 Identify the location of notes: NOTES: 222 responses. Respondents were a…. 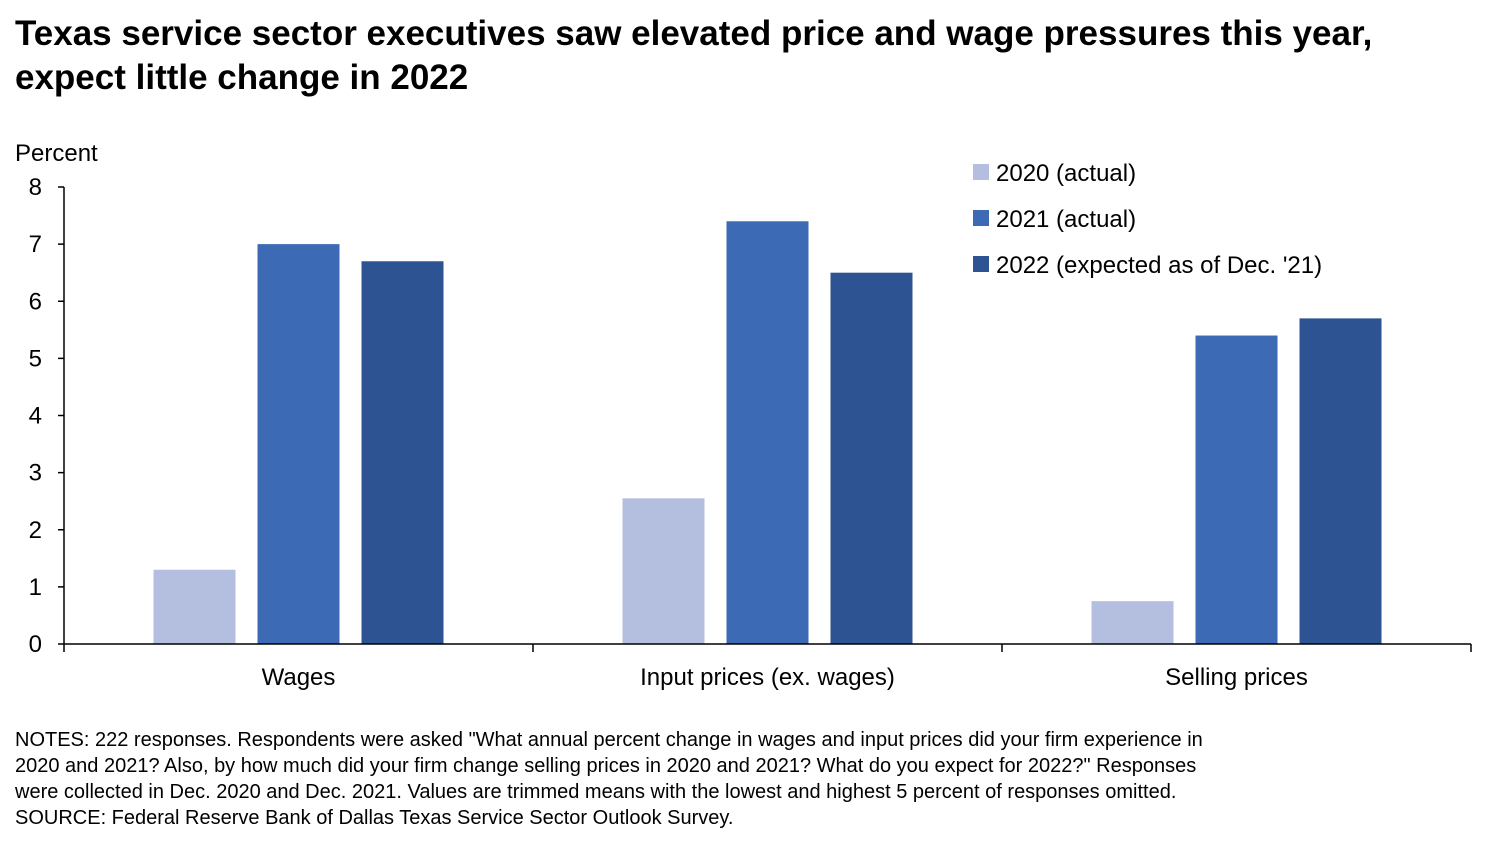
(750, 779).